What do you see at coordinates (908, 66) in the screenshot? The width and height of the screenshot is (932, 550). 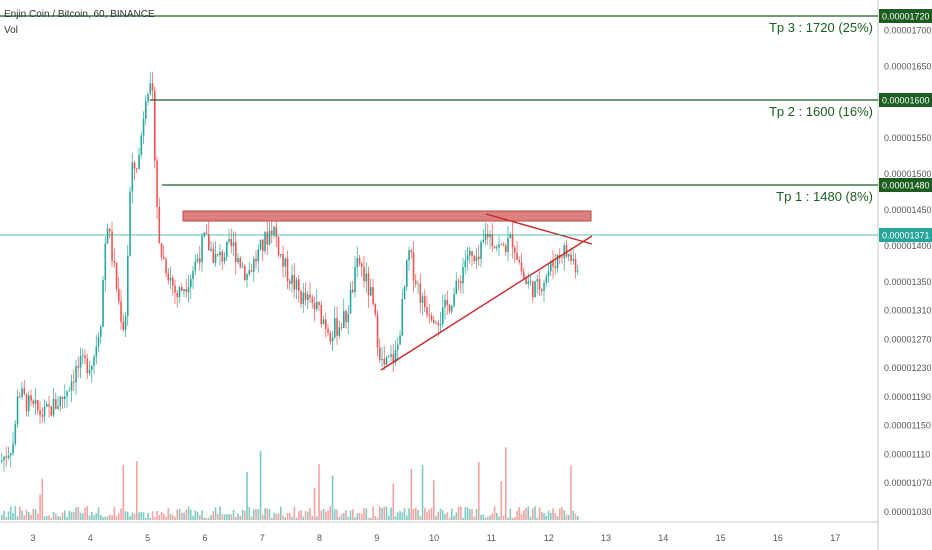 I see `price-tick-label: 0.00001650` at bounding box center [908, 66].